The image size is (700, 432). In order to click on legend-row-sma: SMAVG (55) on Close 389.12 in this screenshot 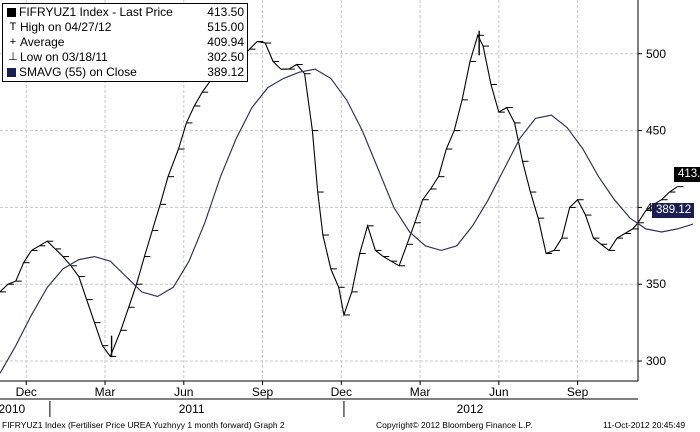, I will do `click(125, 72)`.